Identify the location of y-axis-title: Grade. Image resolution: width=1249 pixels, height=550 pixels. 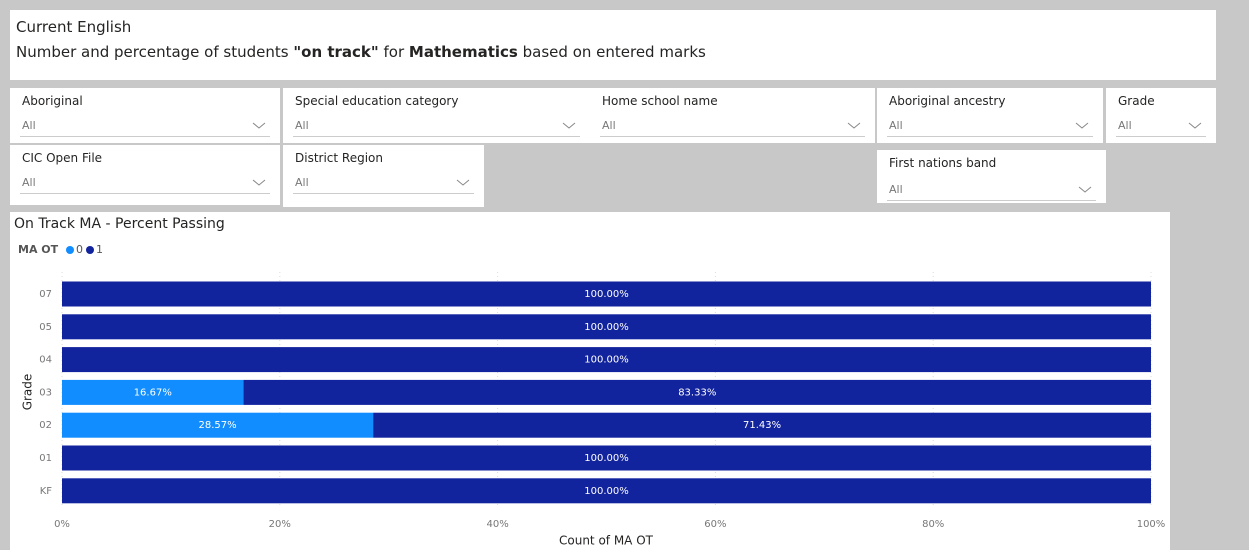
(28, 392).